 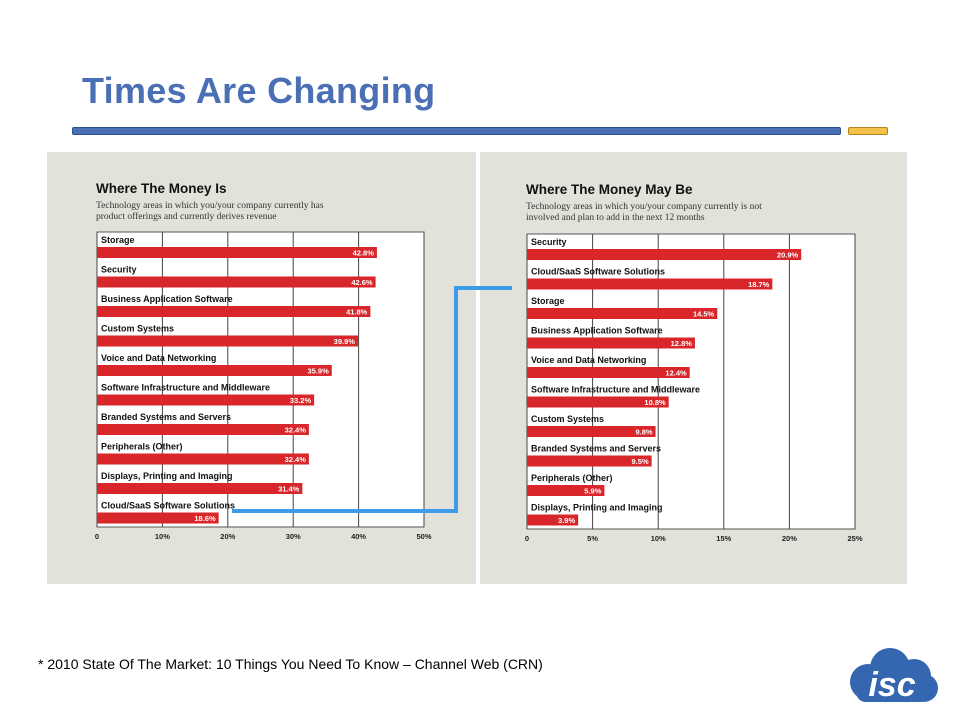 What do you see at coordinates (161, 188) in the screenshot?
I see `chart-title: Where The Money Is` at bounding box center [161, 188].